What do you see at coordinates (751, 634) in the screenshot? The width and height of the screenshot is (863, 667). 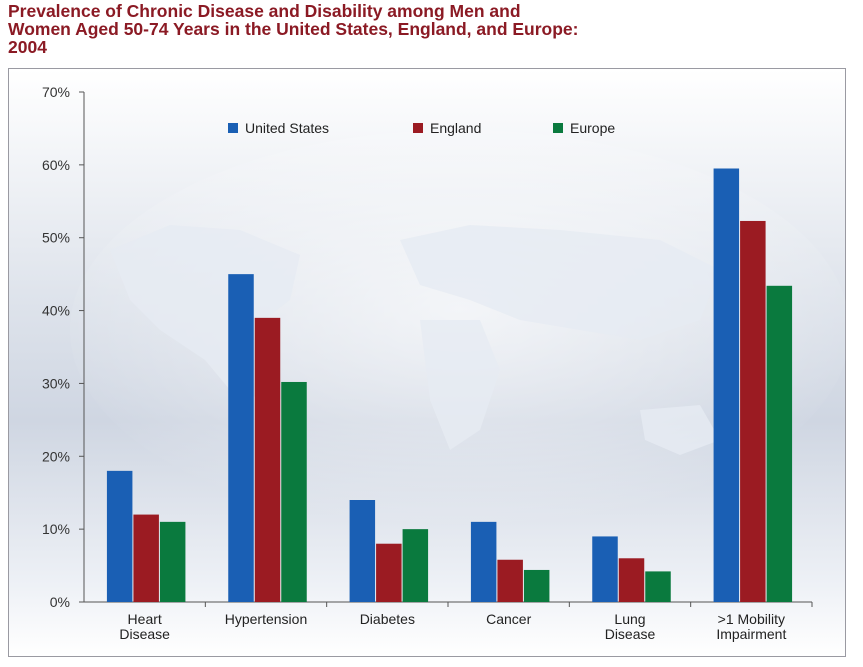 I see `x-tick-label: Impairment` at bounding box center [751, 634].